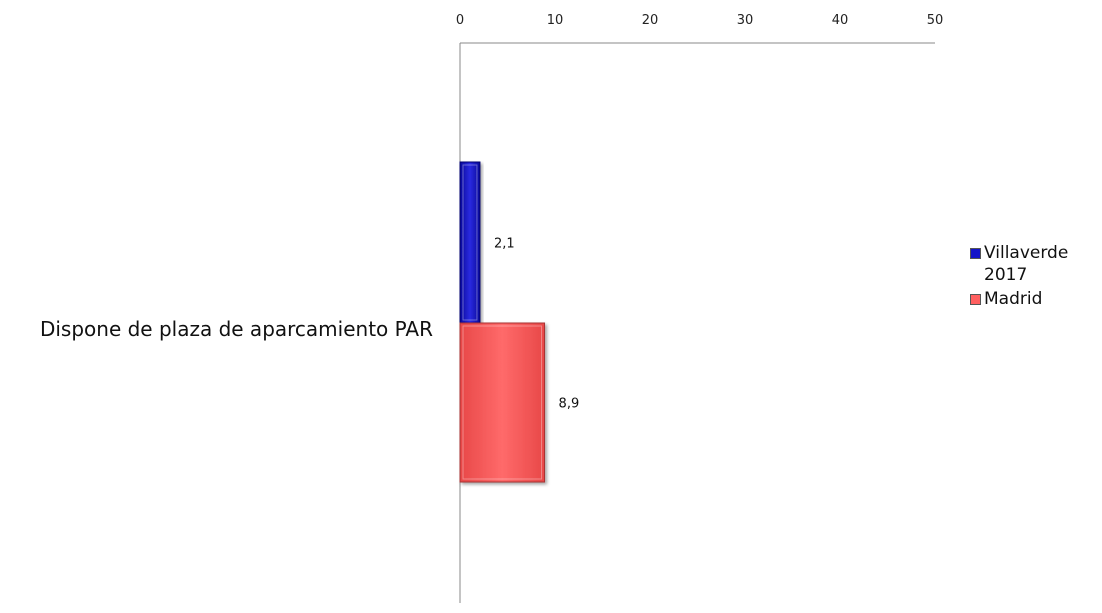 The image size is (1102, 613). Describe the element at coordinates (460, 20) in the screenshot. I see `x-tick-label: 0` at that location.